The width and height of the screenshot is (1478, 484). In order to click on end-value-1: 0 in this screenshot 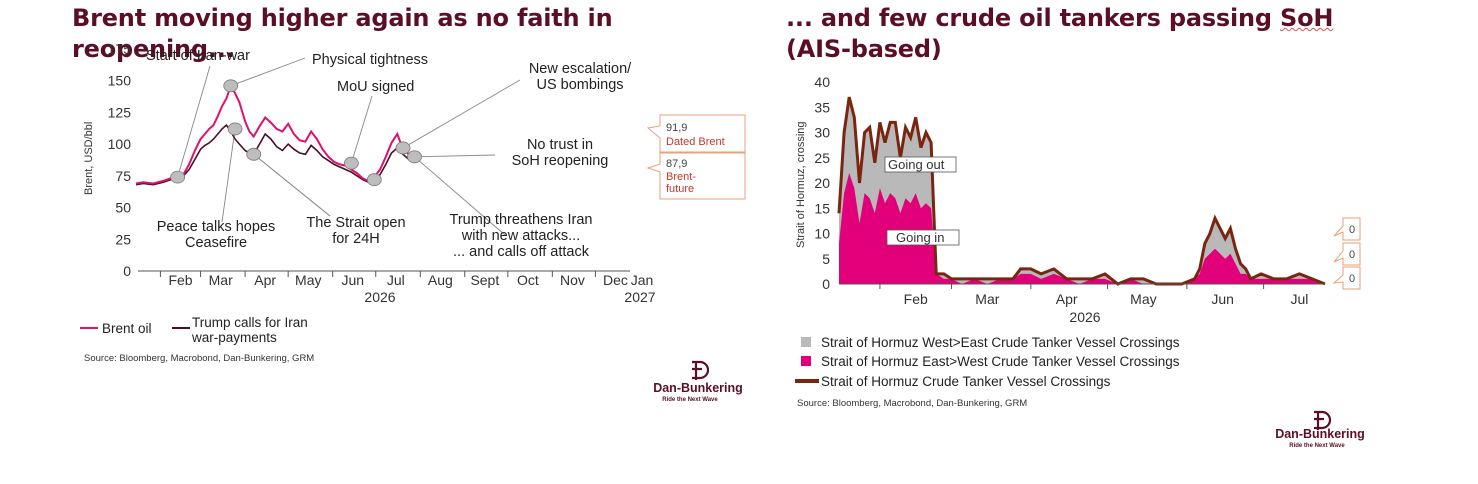, I will do `click(1352, 230)`.